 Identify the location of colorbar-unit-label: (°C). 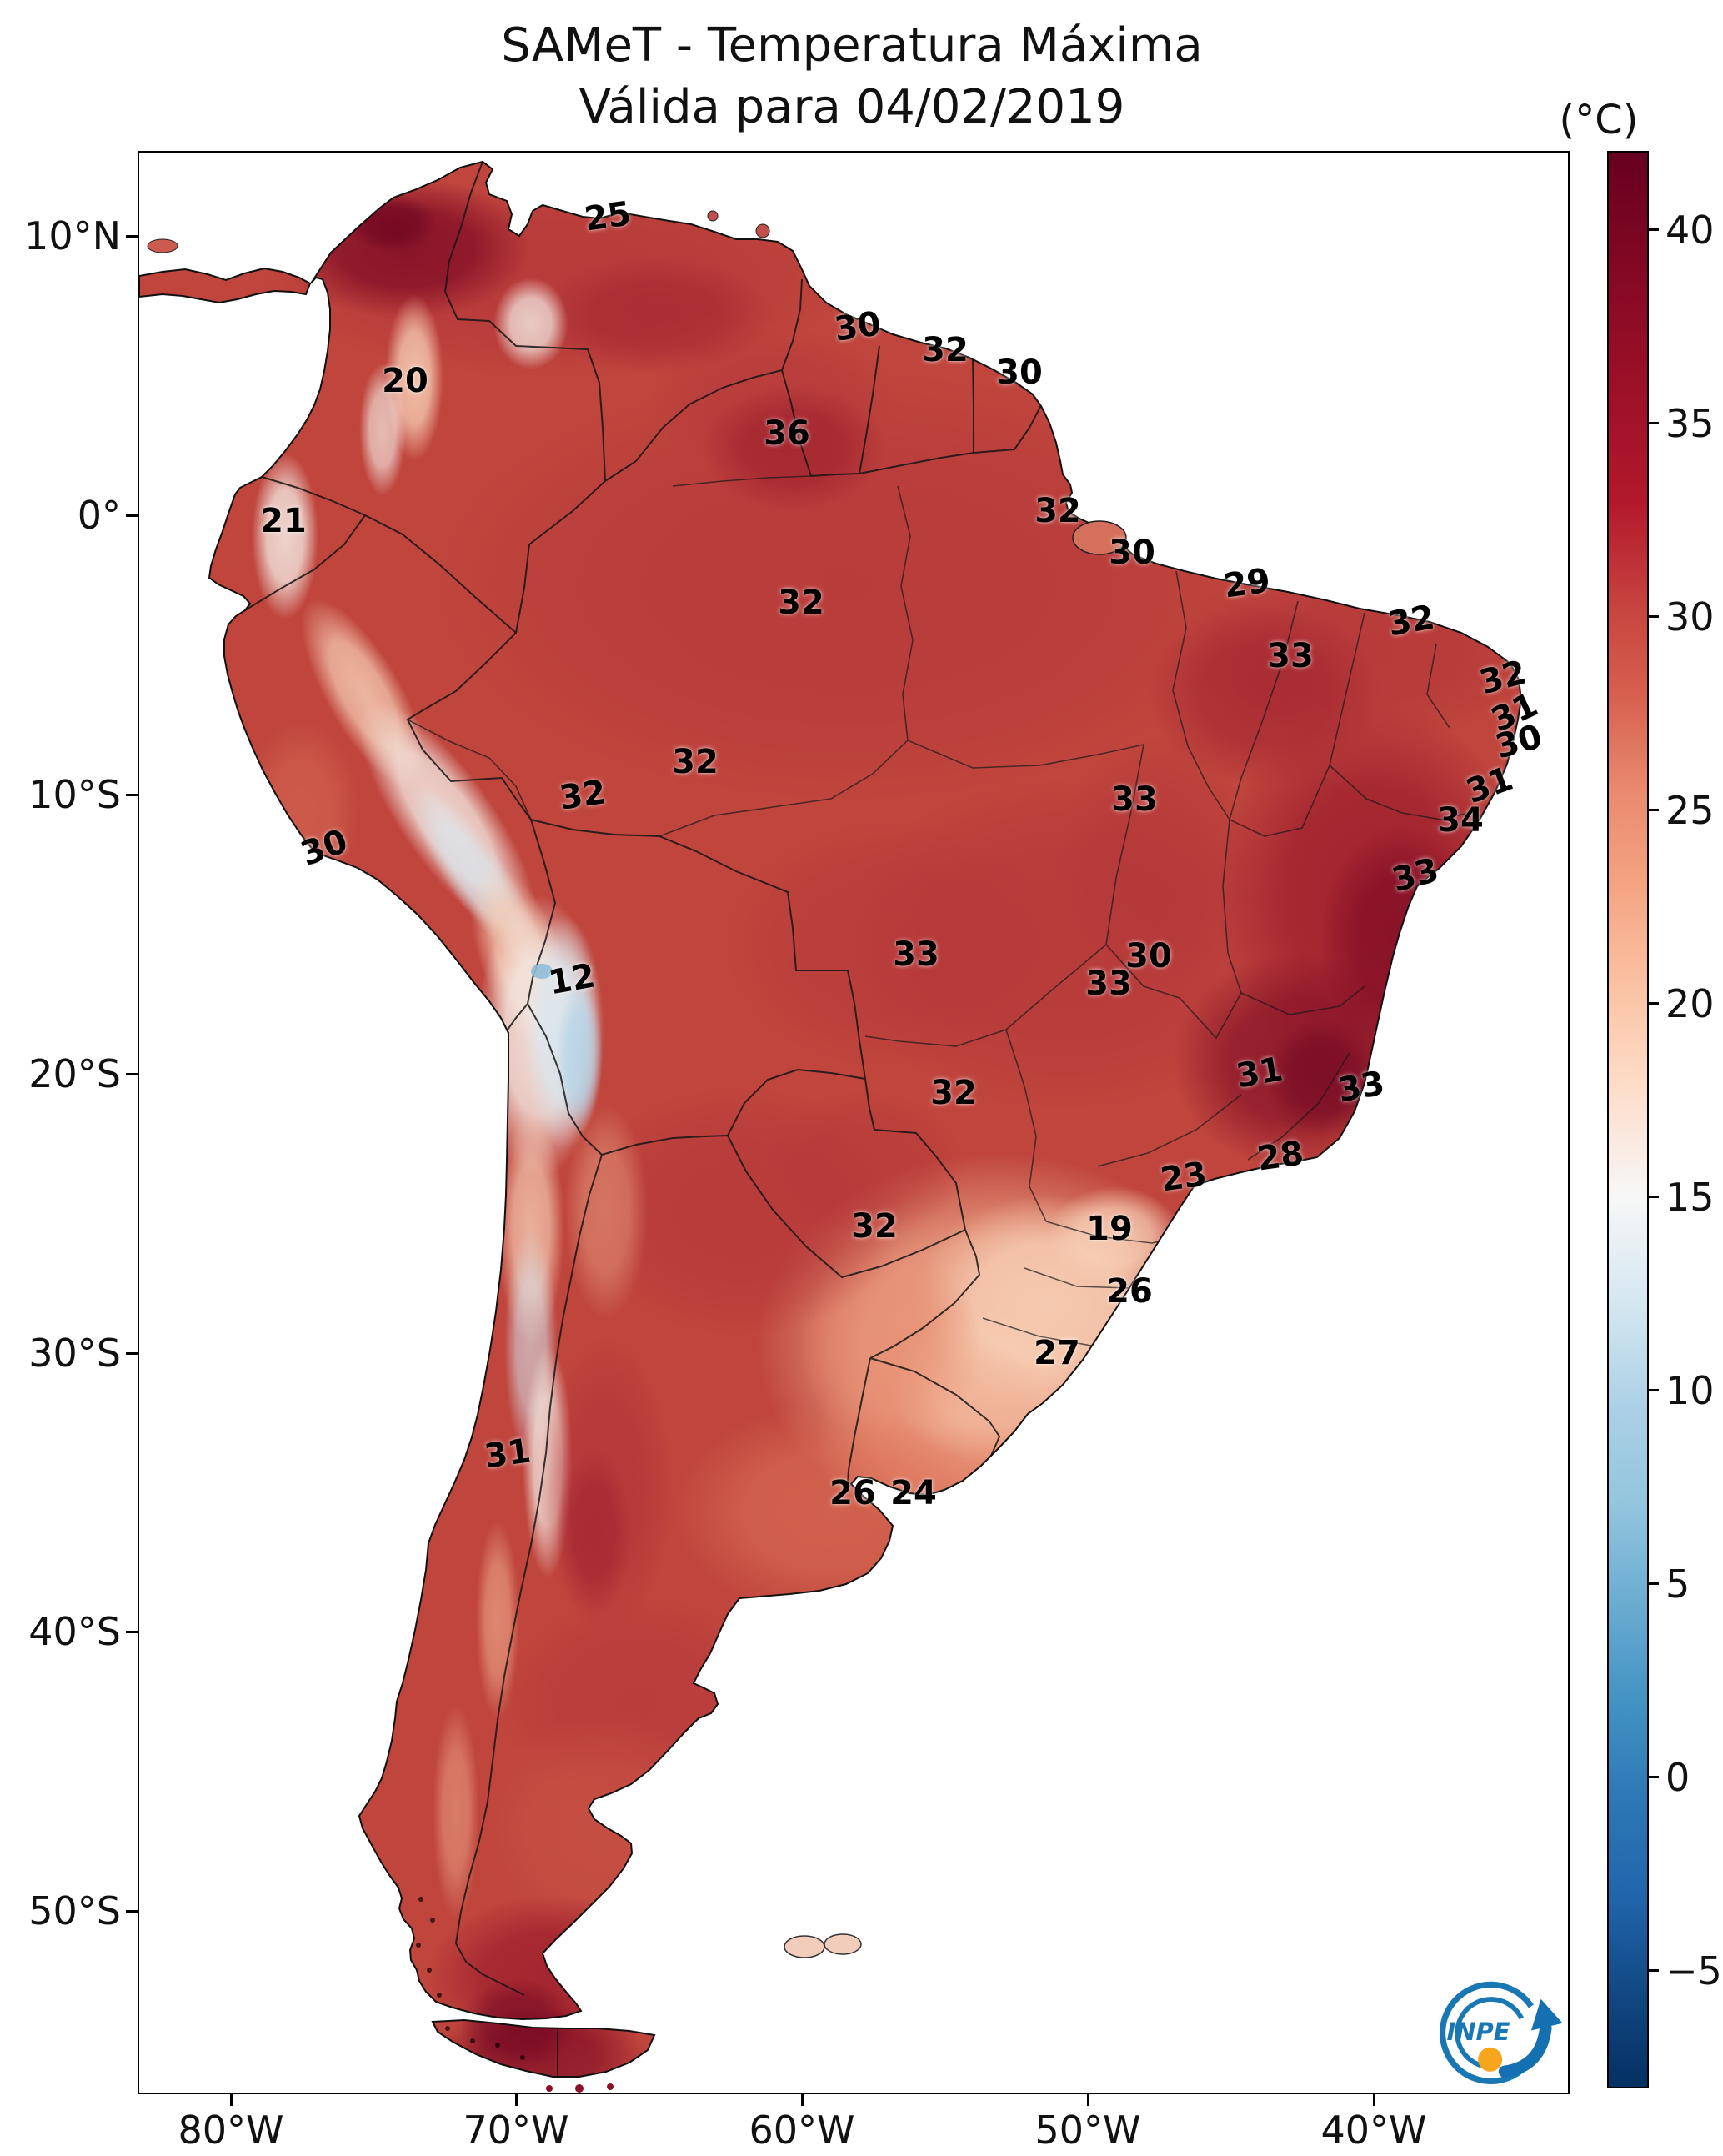
(1599, 120).